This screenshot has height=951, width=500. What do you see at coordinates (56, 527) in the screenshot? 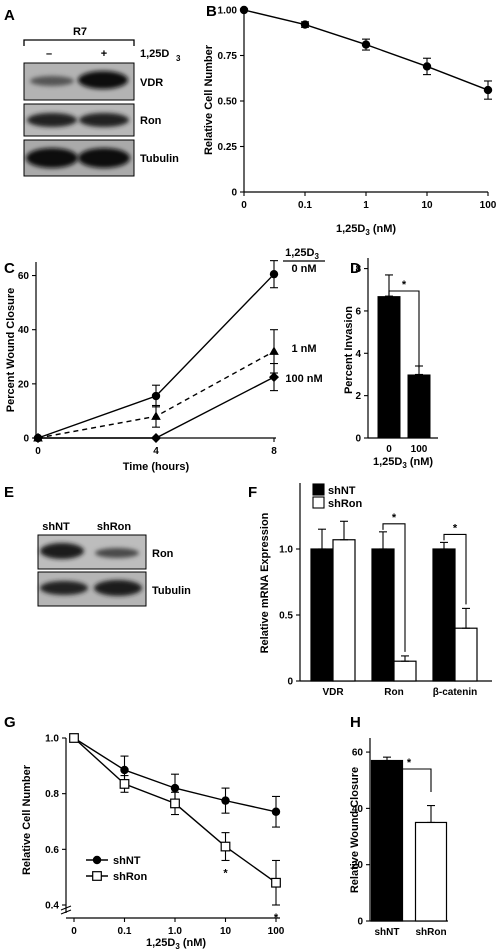
I see `lane-shnt-label: shNT` at bounding box center [56, 527].